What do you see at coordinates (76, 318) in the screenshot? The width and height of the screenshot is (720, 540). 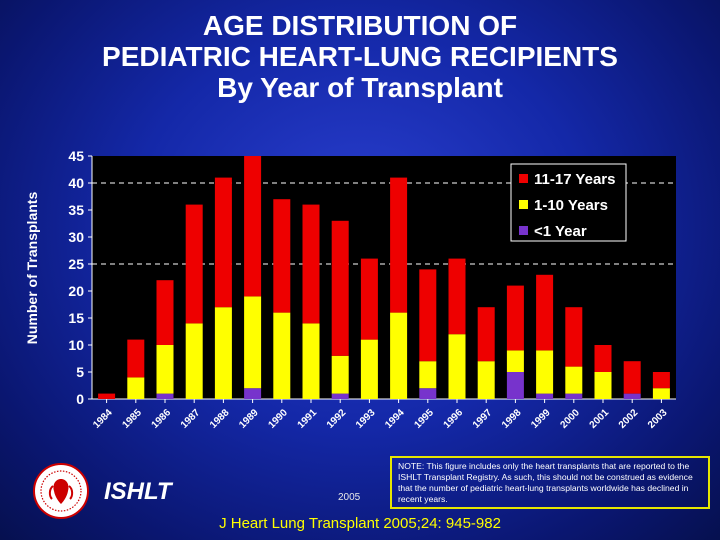 I see `y-tick-label: 15` at bounding box center [76, 318].